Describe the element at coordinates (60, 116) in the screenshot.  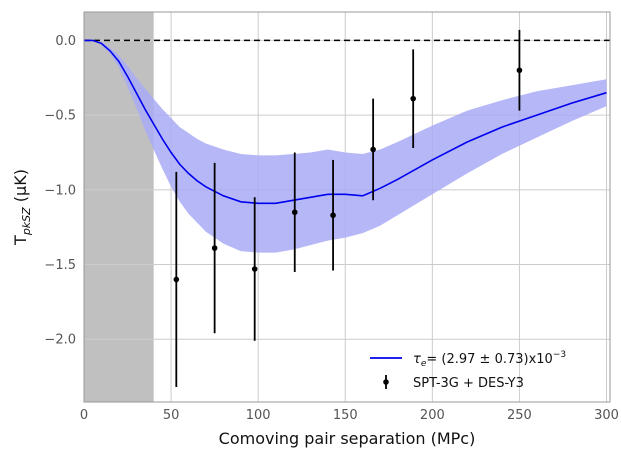
I see `y-tick-label: −0.5` at that location.